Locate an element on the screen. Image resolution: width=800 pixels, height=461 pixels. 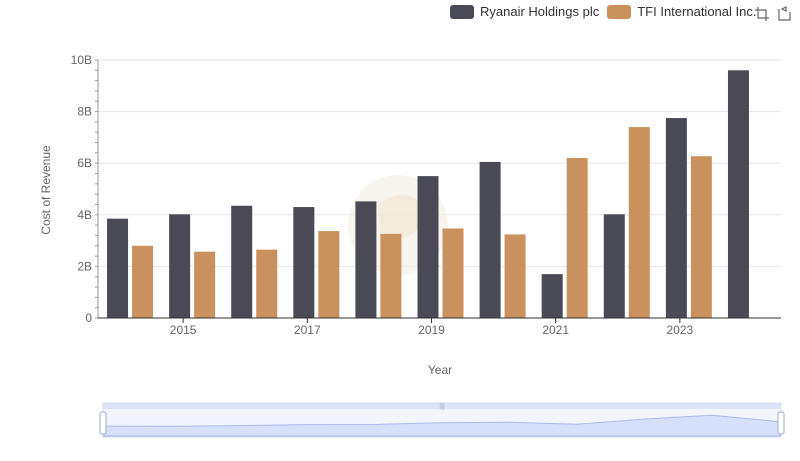
slider-handle-left is located at coordinates (103, 423).